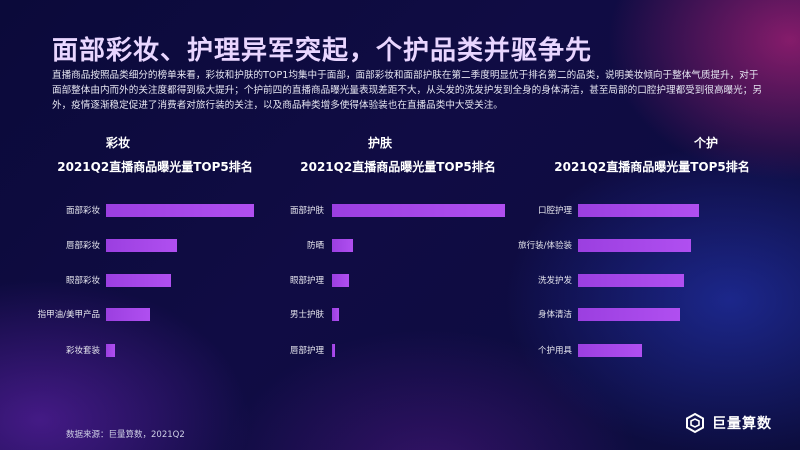 This screenshot has height=450, width=800. I want to click on bar-row: 洗发护发, so click(652, 281).